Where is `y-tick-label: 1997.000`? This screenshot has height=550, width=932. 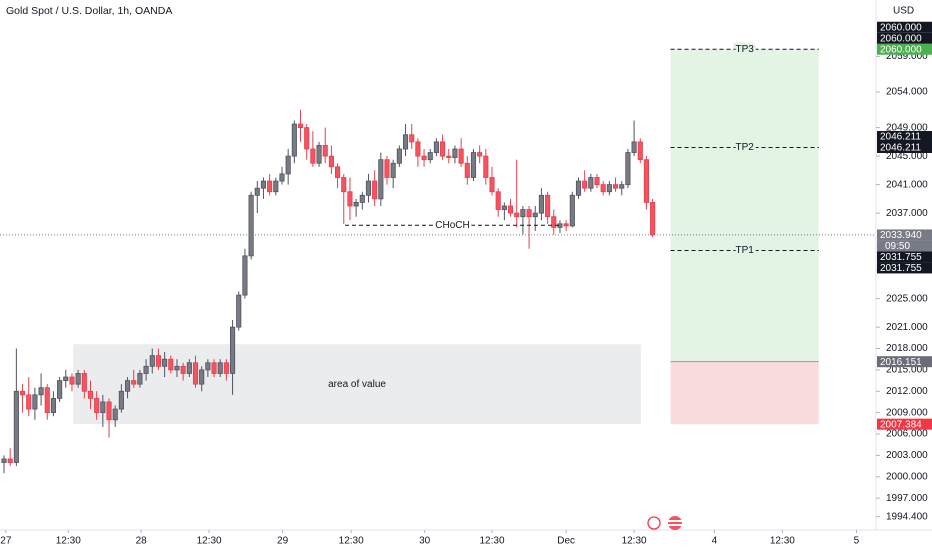 y-tick-label: 1997.000 is located at coordinates (907, 498).